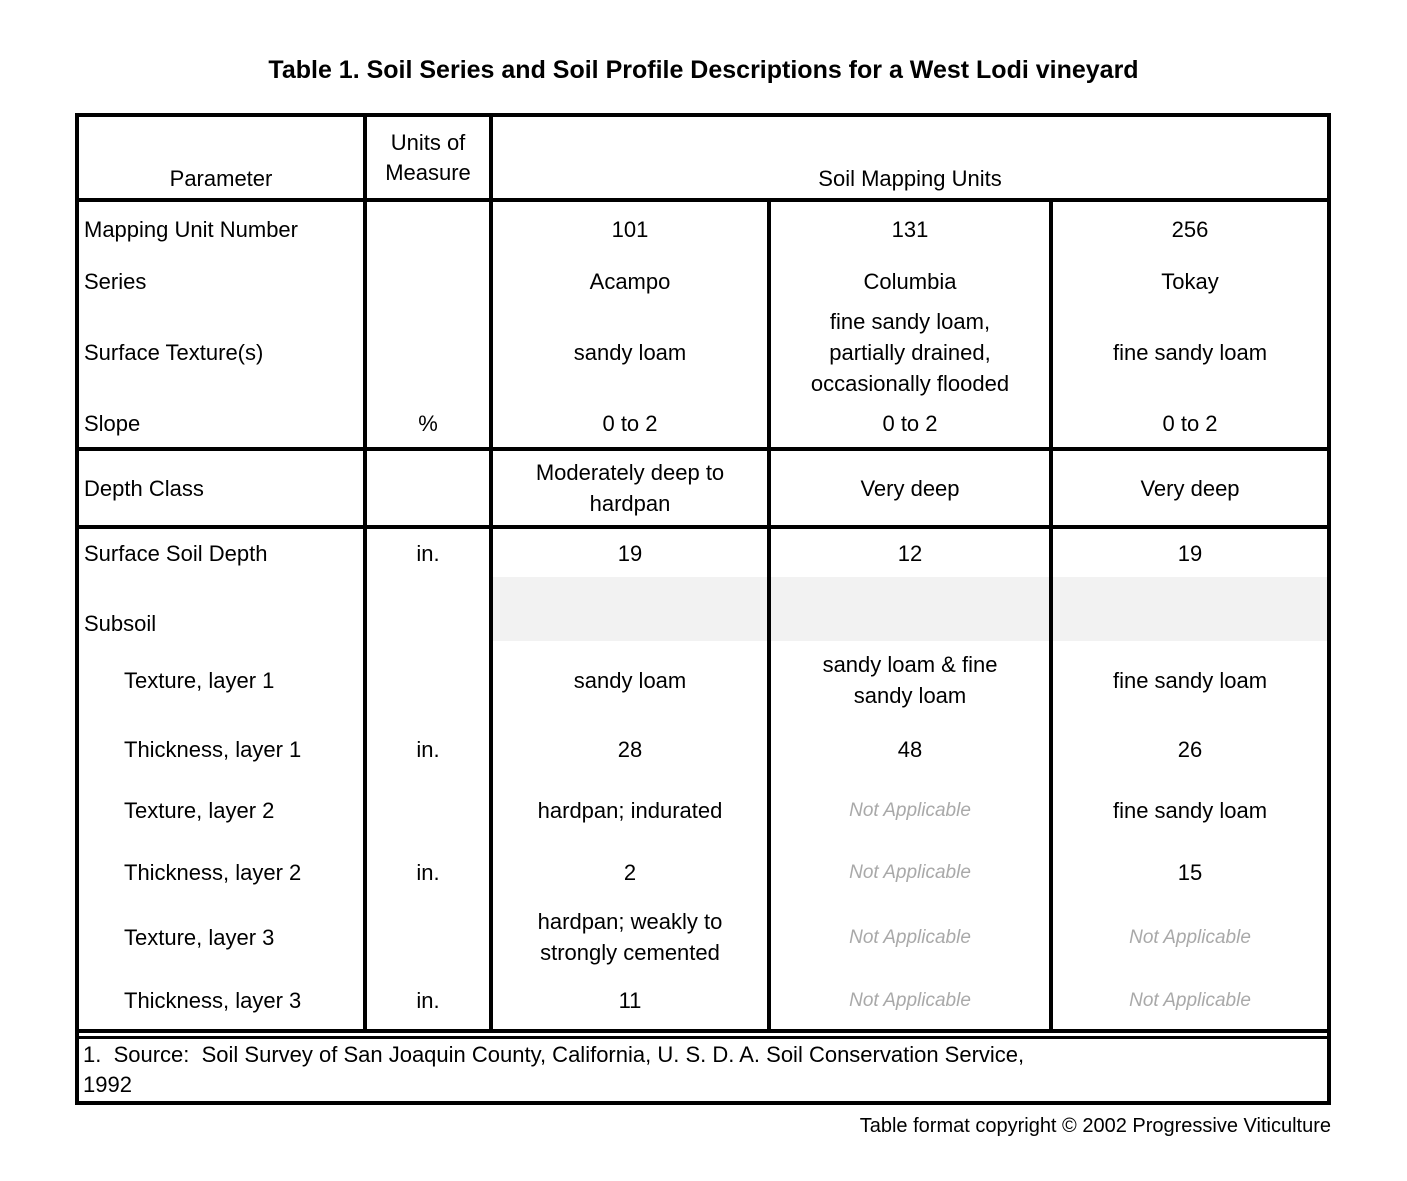 The image size is (1407, 1181). What do you see at coordinates (115, 281) in the screenshot?
I see `row-label: Series` at bounding box center [115, 281].